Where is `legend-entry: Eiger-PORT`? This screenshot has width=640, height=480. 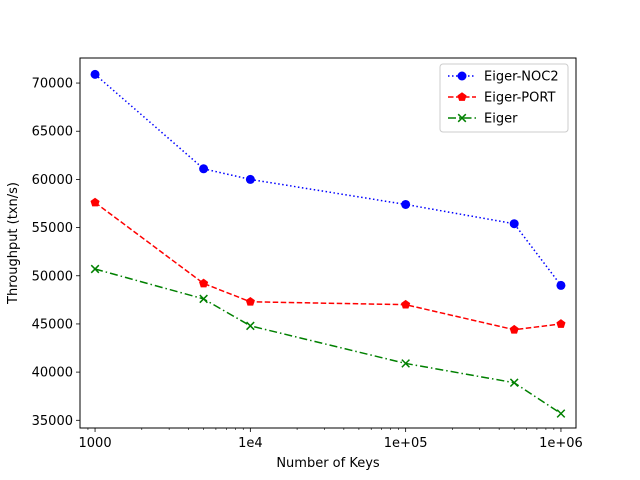
legend-entry: Eiger-PORT is located at coordinates (501, 98).